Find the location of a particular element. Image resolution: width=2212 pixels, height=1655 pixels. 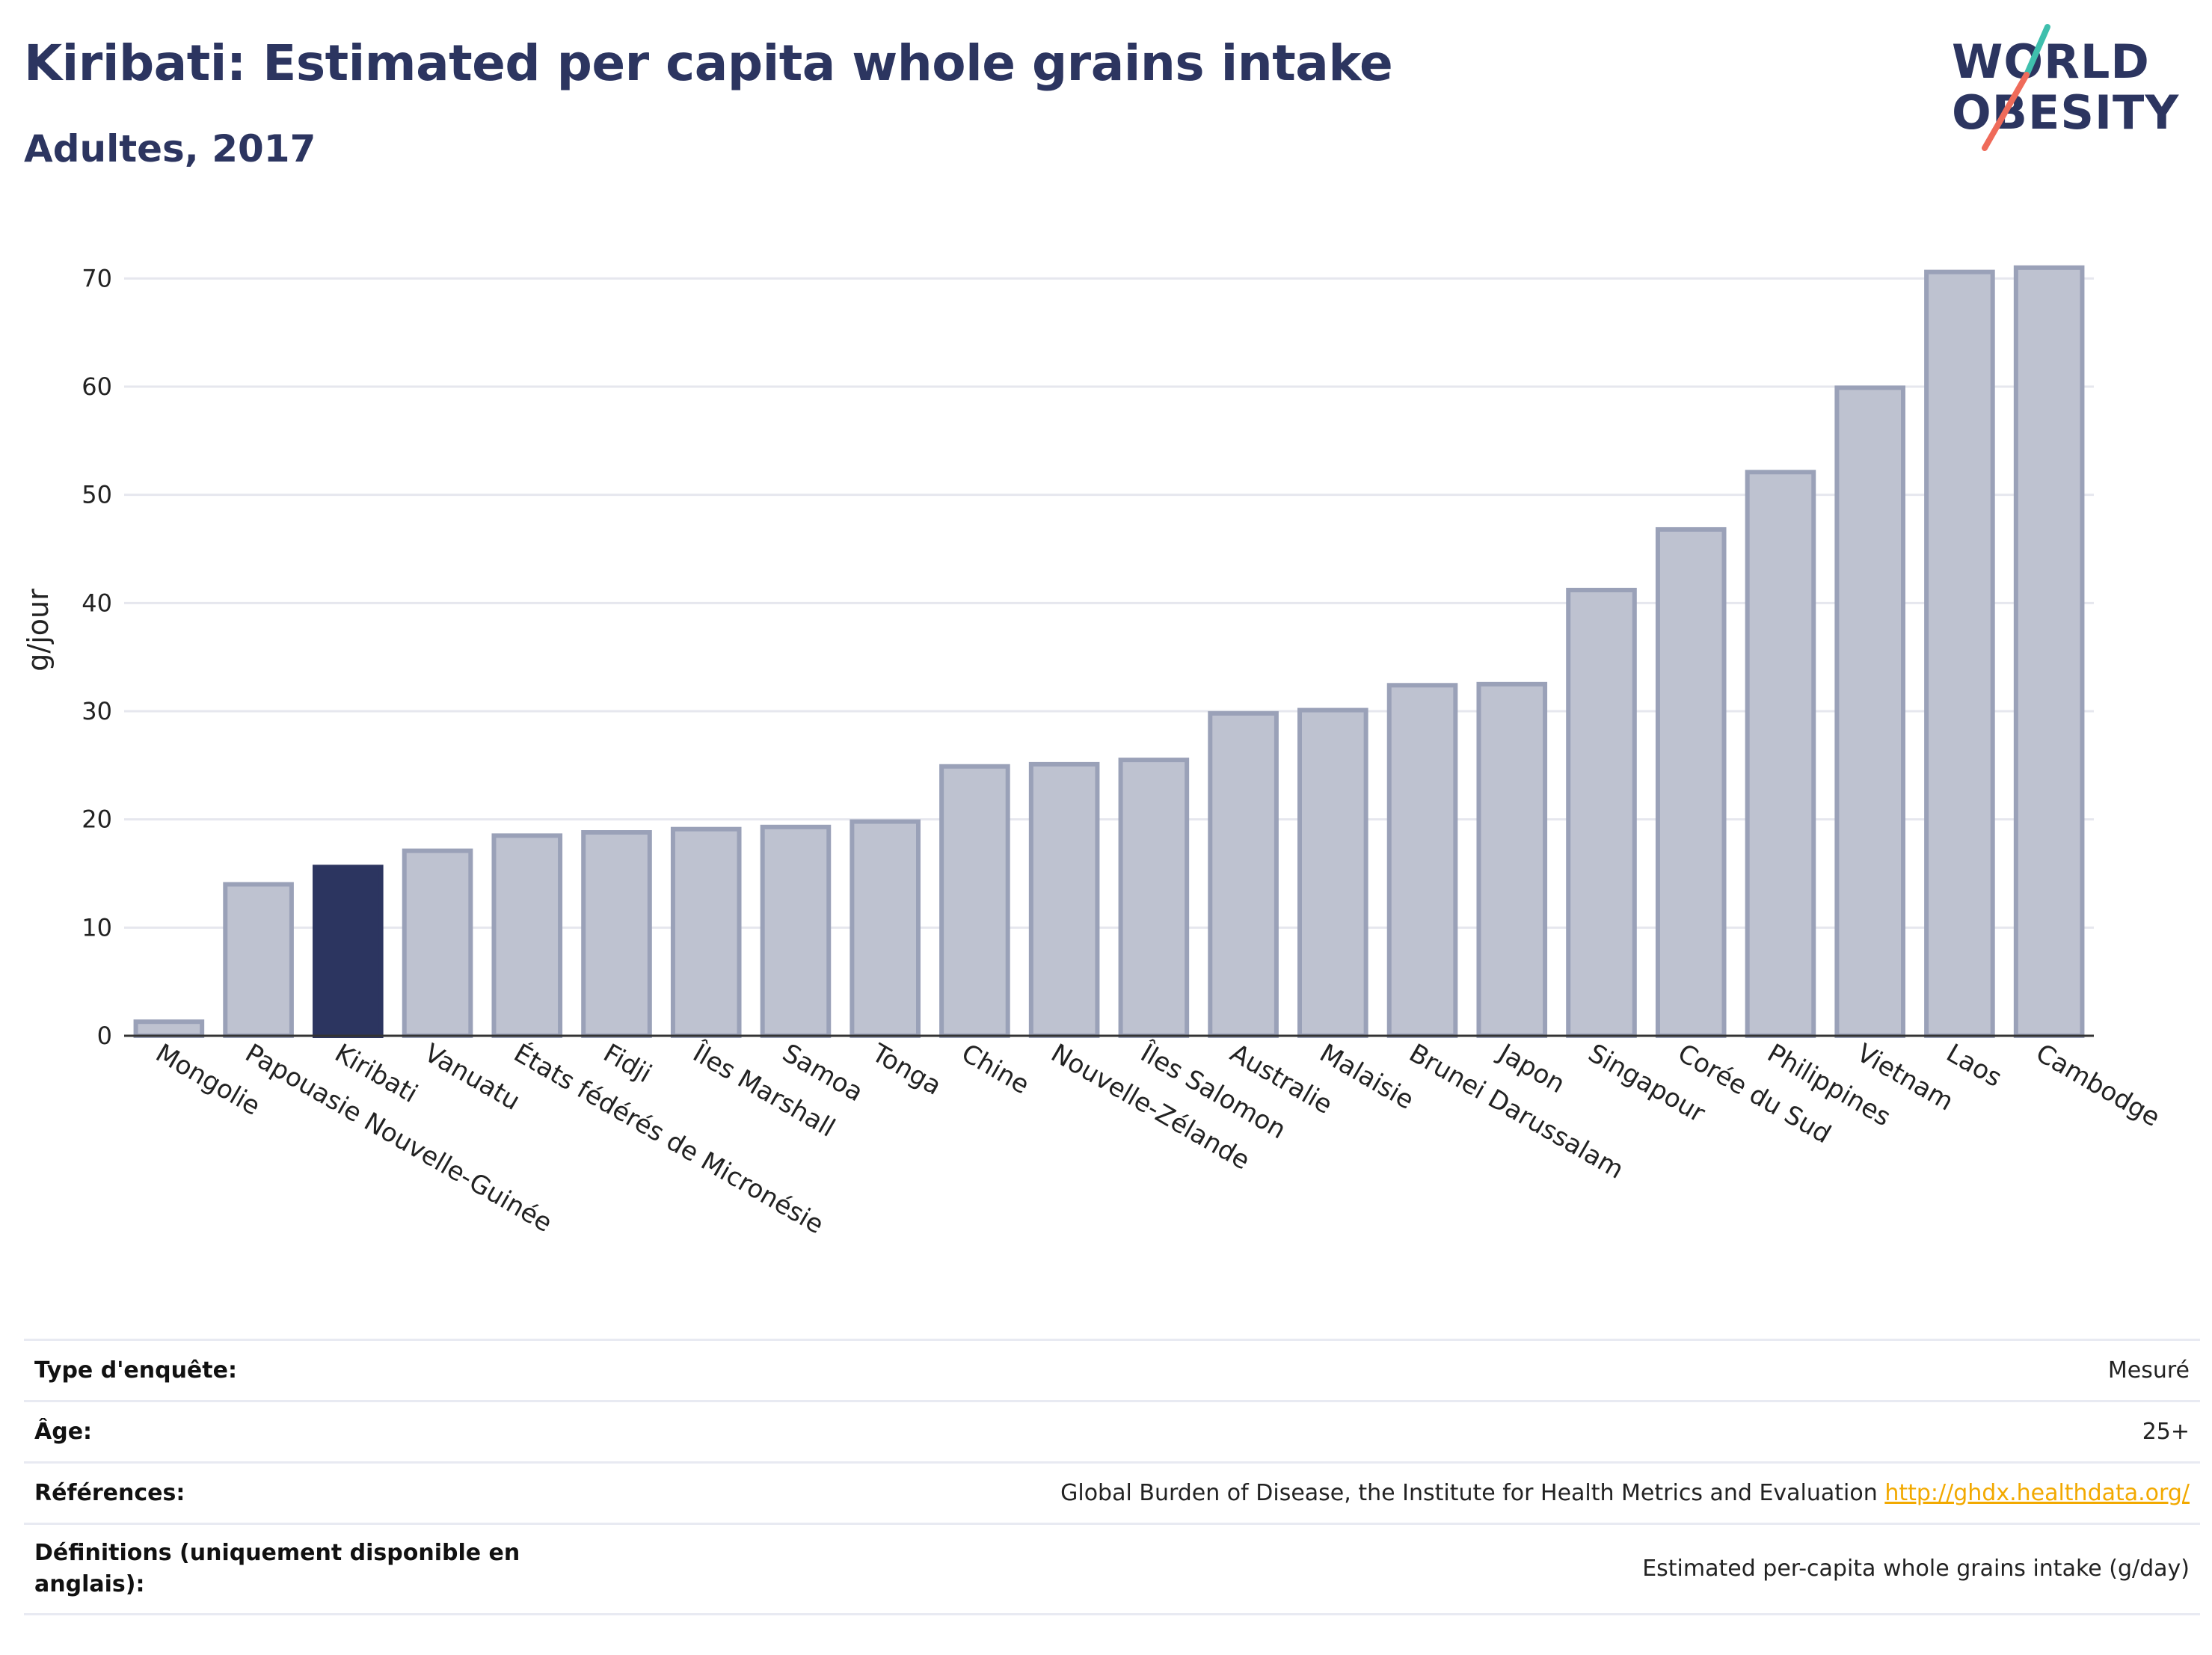

y-tick-label: 30 is located at coordinates (97, 711).